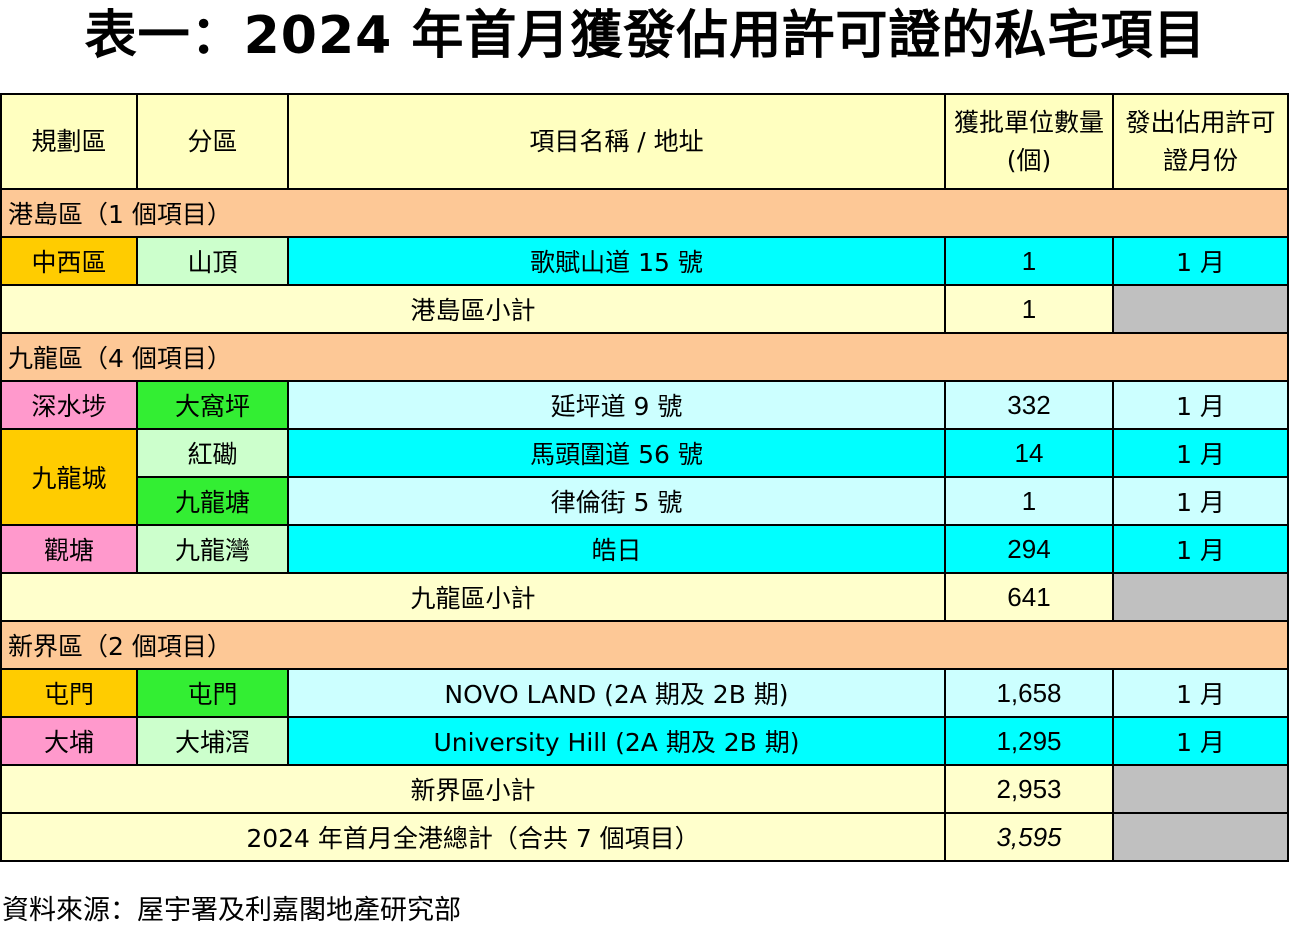 This screenshot has width=1291, height=933. I want to click on district-cell: 九龍灣, so click(212, 549).